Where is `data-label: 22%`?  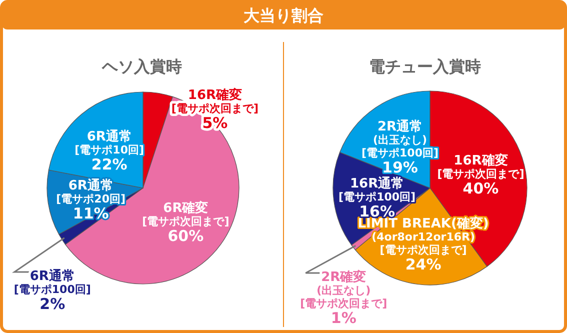
data-label: 22% is located at coordinates (109, 164).